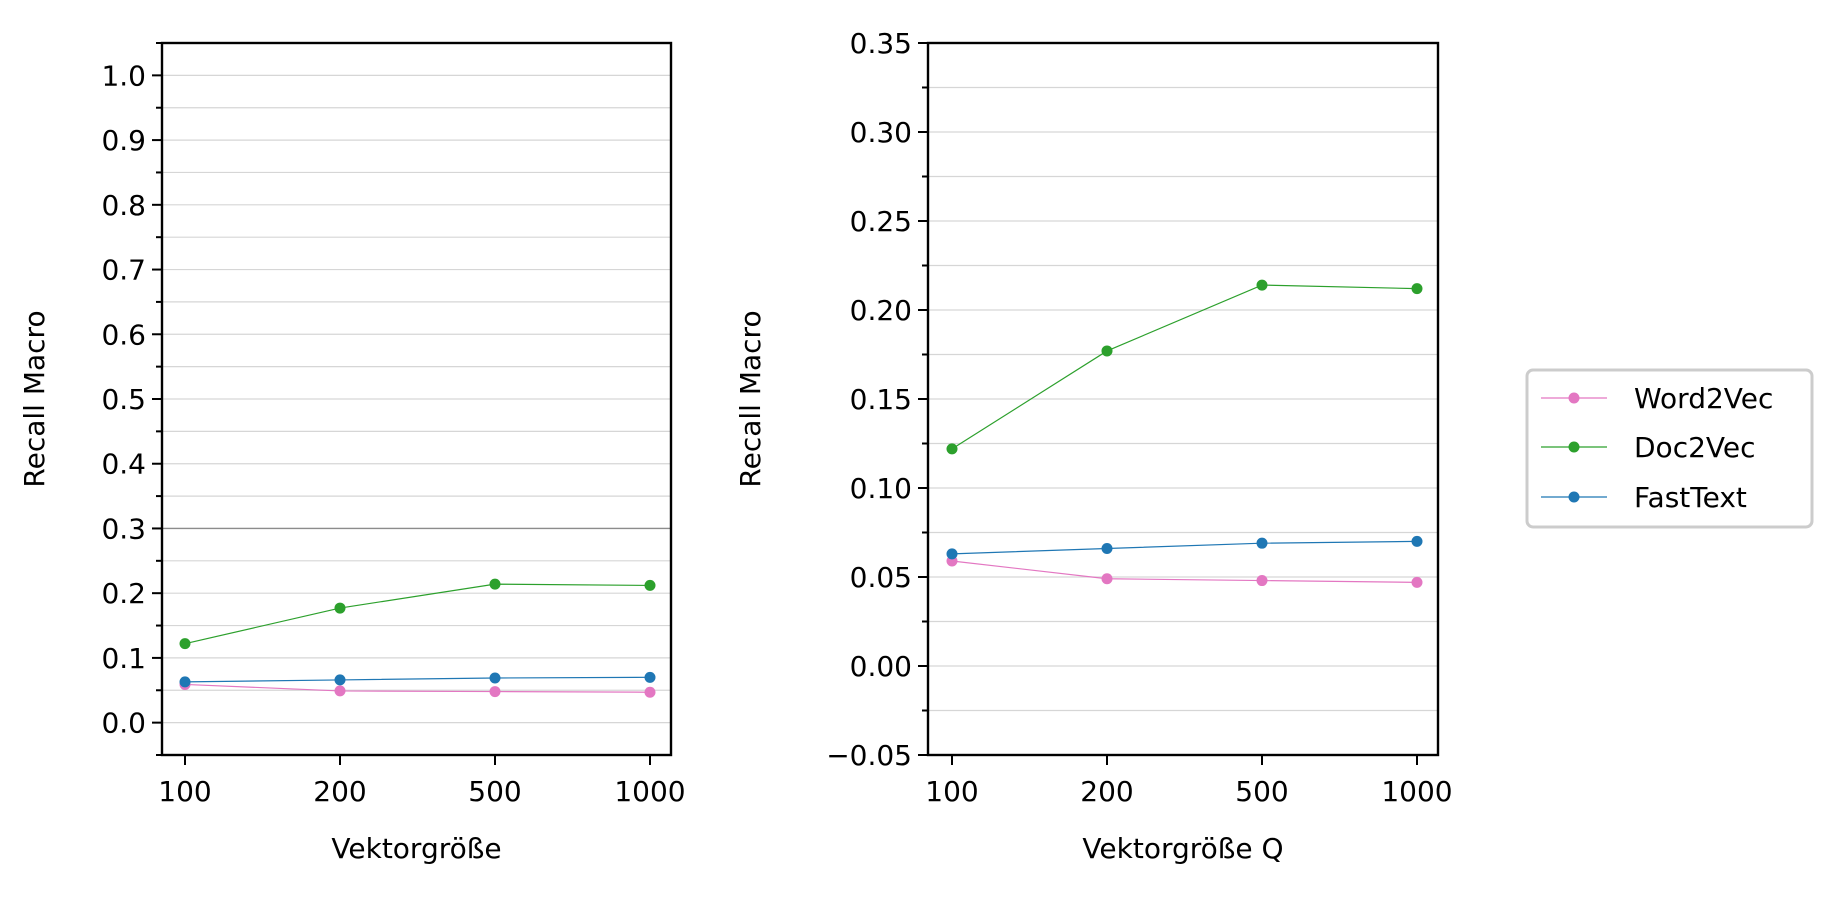  What do you see at coordinates (1574, 447) in the screenshot?
I see `legend-marker-doc2vec` at bounding box center [1574, 447].